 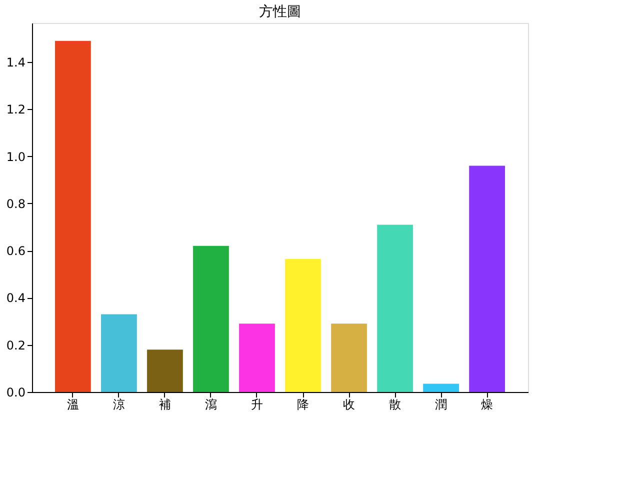 What do you see at coordinates (16, 63) in the screenshot?
I see `y-tick-label: 1.4` at bounding box center [16, 63].